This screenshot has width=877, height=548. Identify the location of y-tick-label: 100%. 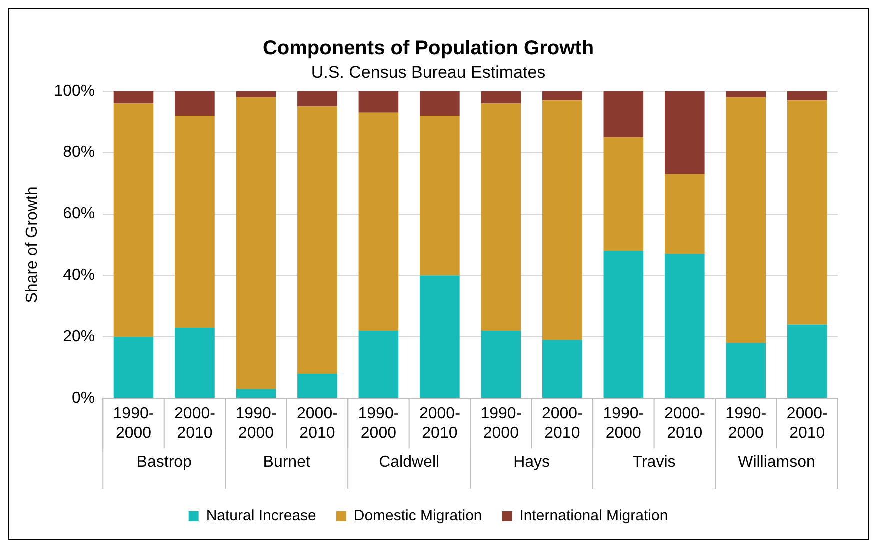
(75, 91).